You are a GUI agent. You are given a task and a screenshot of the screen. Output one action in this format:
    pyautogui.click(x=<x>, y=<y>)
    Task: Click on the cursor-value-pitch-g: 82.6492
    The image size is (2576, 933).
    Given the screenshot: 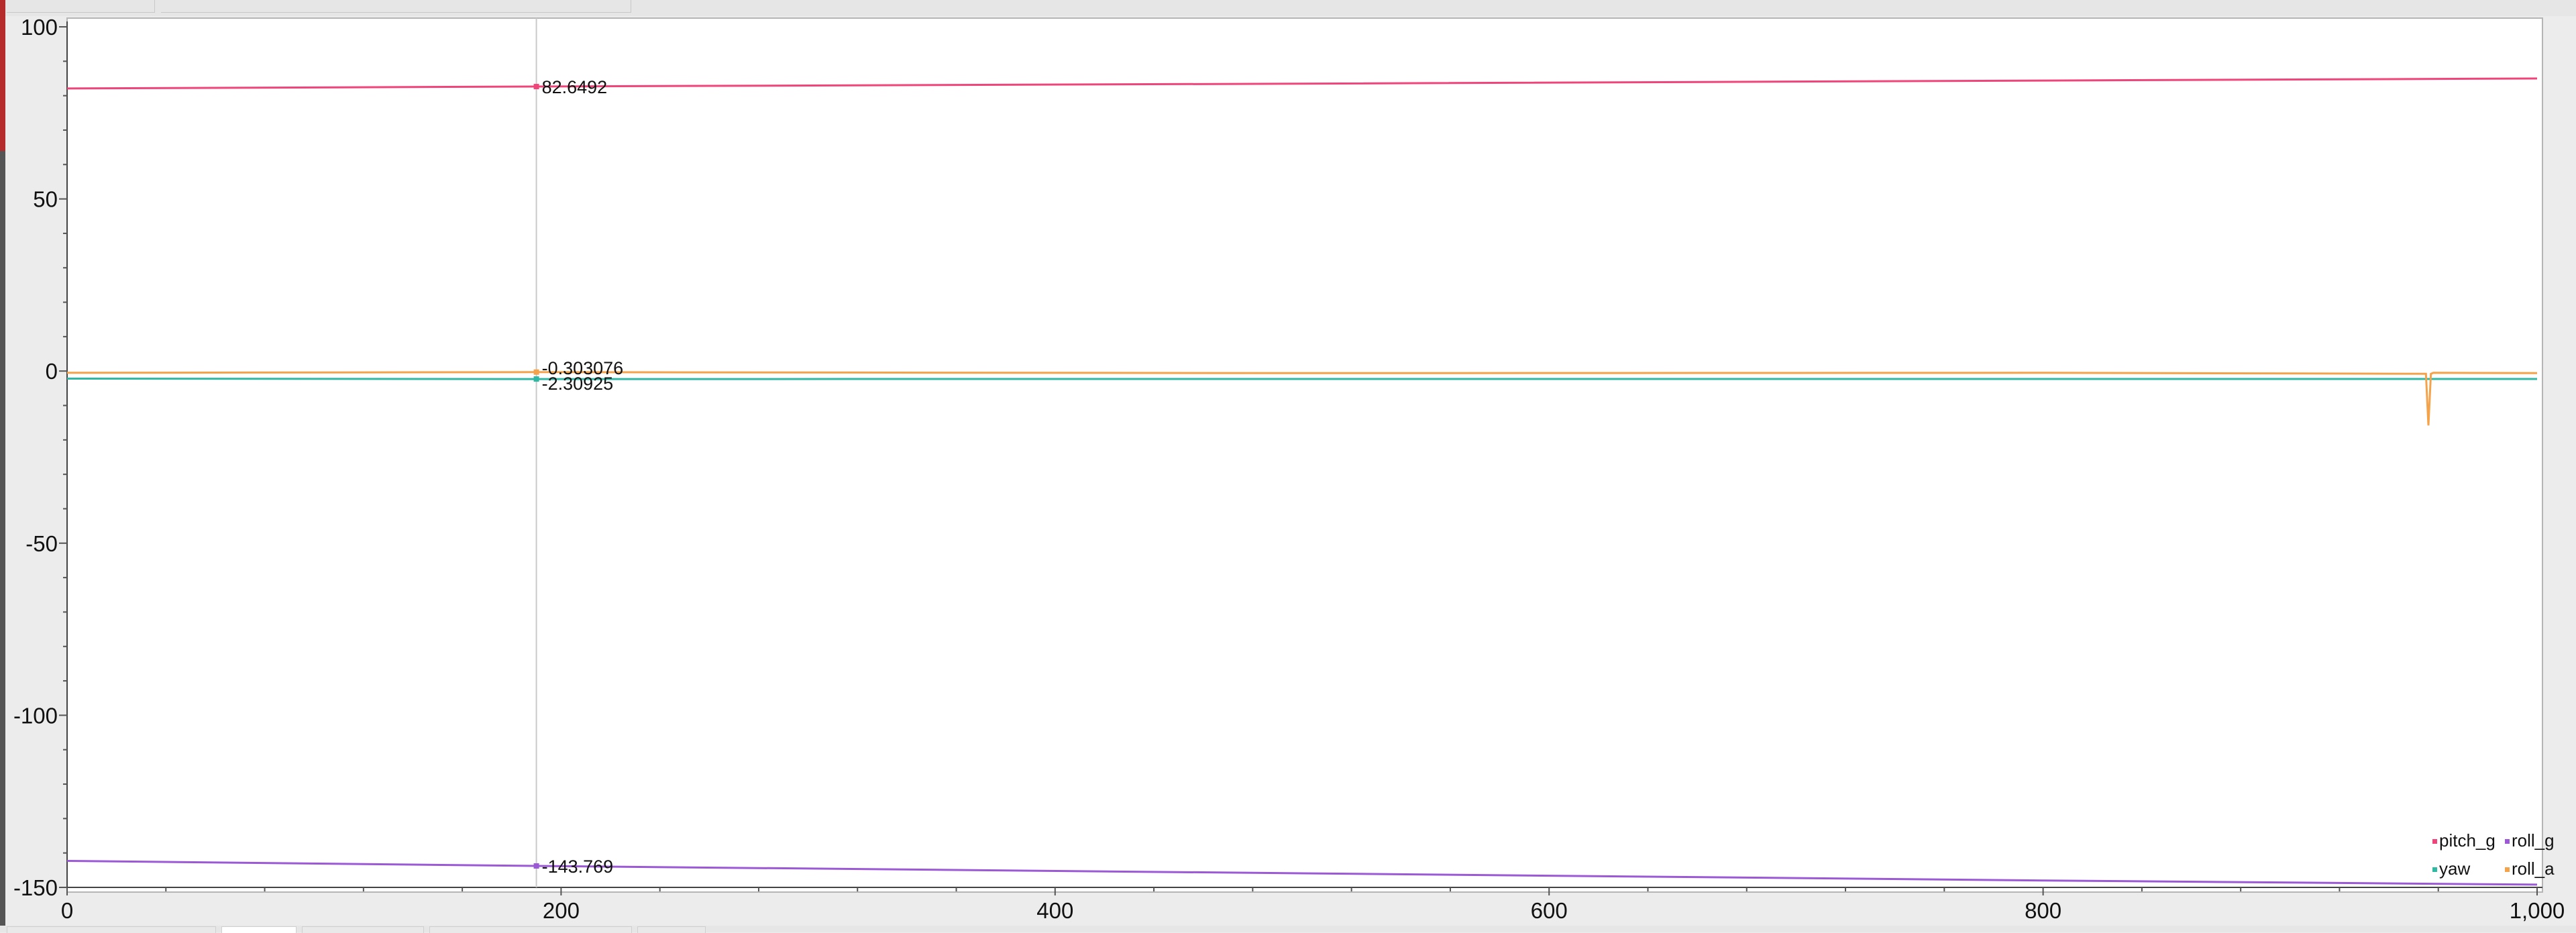 What is the action you would take?
    pyautogui.click(x=575, y=87)
    